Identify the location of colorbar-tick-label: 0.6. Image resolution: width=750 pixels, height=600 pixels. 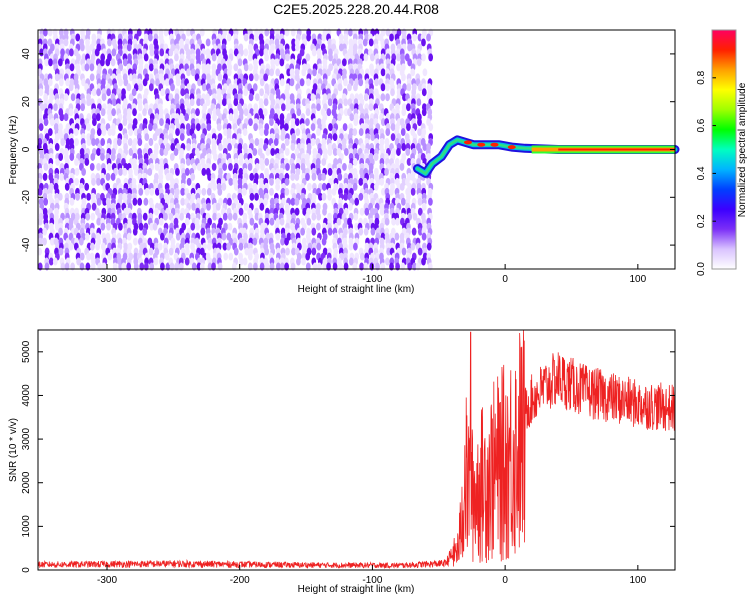
(701, 125).